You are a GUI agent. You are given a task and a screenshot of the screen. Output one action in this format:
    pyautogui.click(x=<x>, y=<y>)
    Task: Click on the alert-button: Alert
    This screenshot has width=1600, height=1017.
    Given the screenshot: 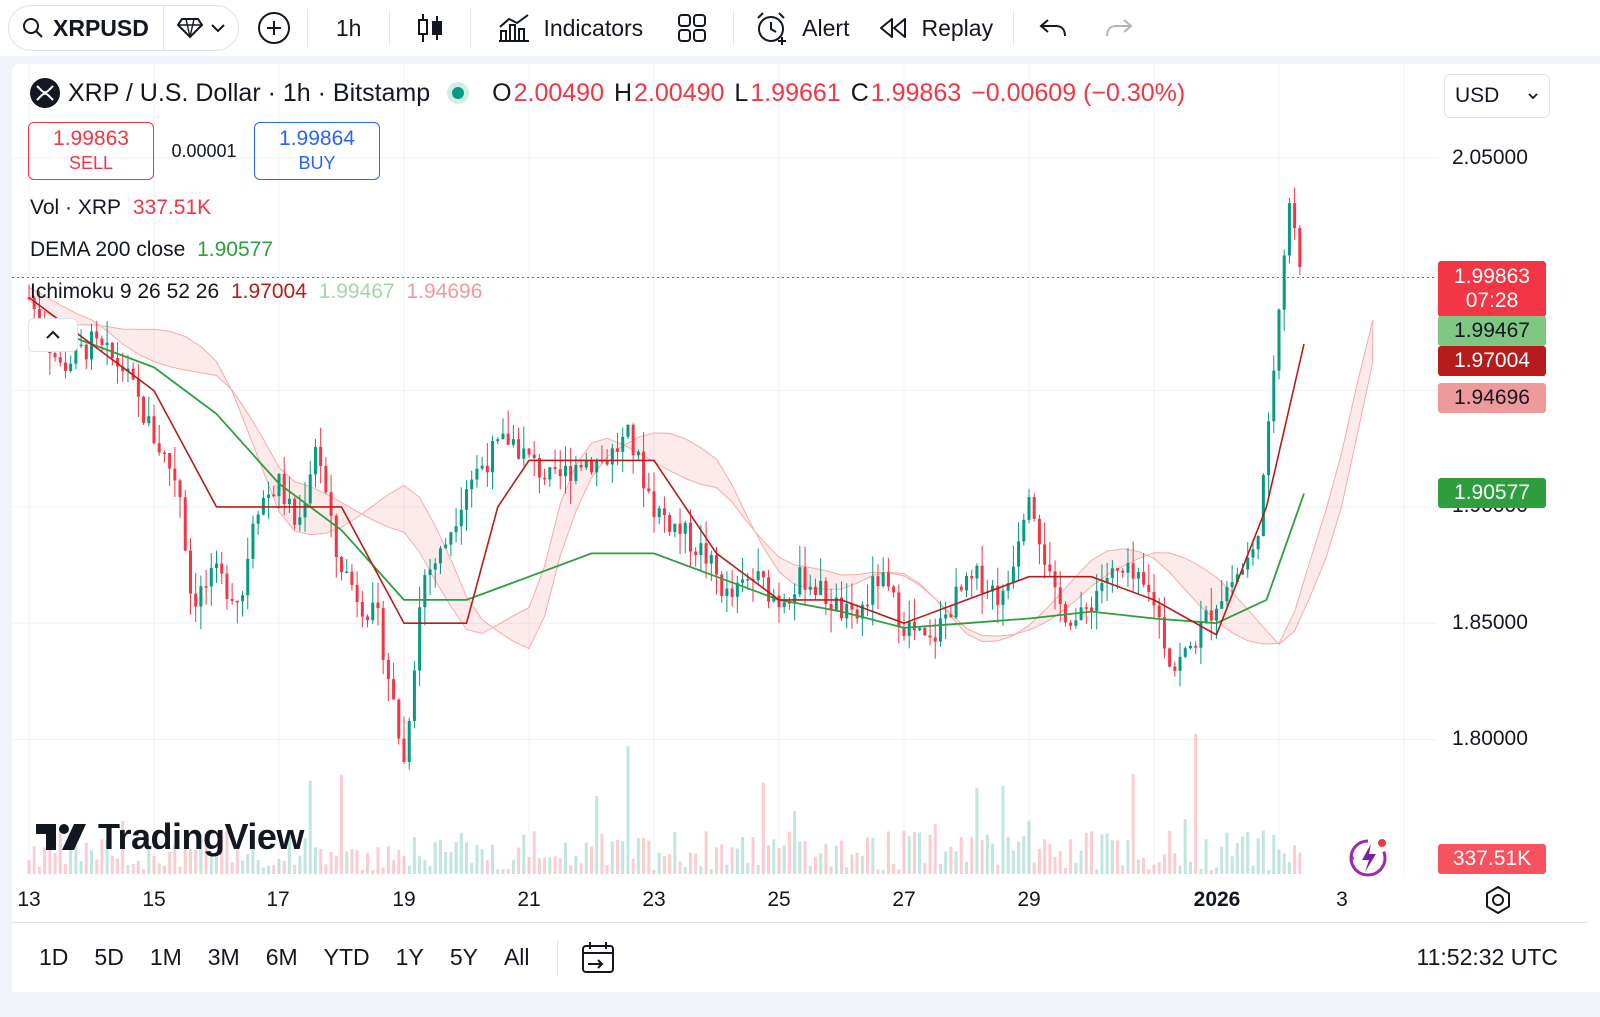 What is the action you would take?
    pyautogui.click(x=801, y=28)
    